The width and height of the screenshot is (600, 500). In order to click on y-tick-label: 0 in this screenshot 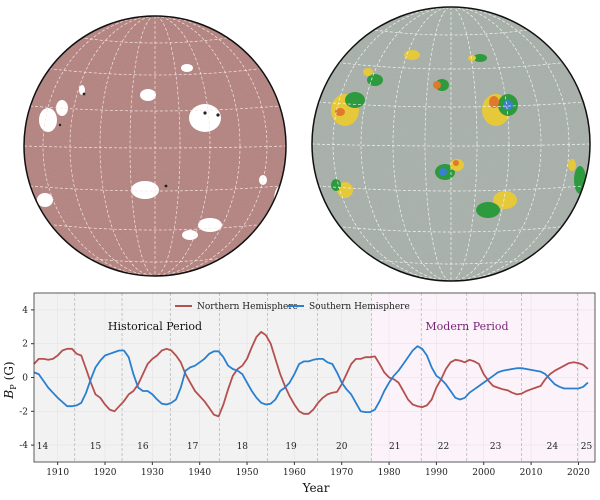, I will do `click(25, 379)`.